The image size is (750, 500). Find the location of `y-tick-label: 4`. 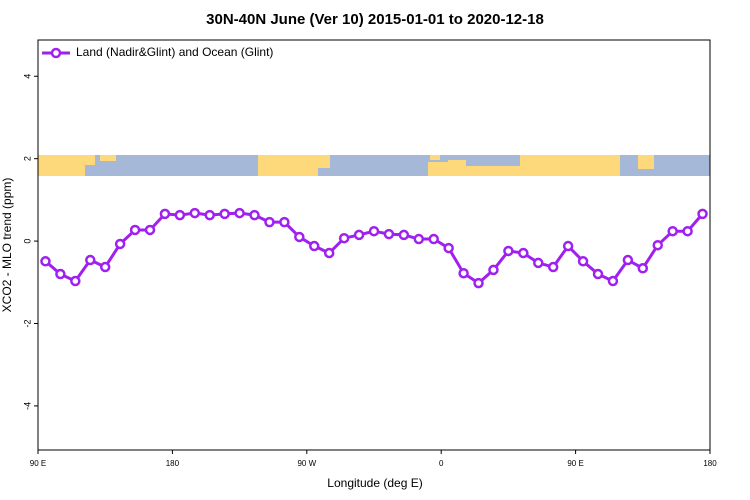

y-tick-label: 4 is located at coordinates (27, 76).